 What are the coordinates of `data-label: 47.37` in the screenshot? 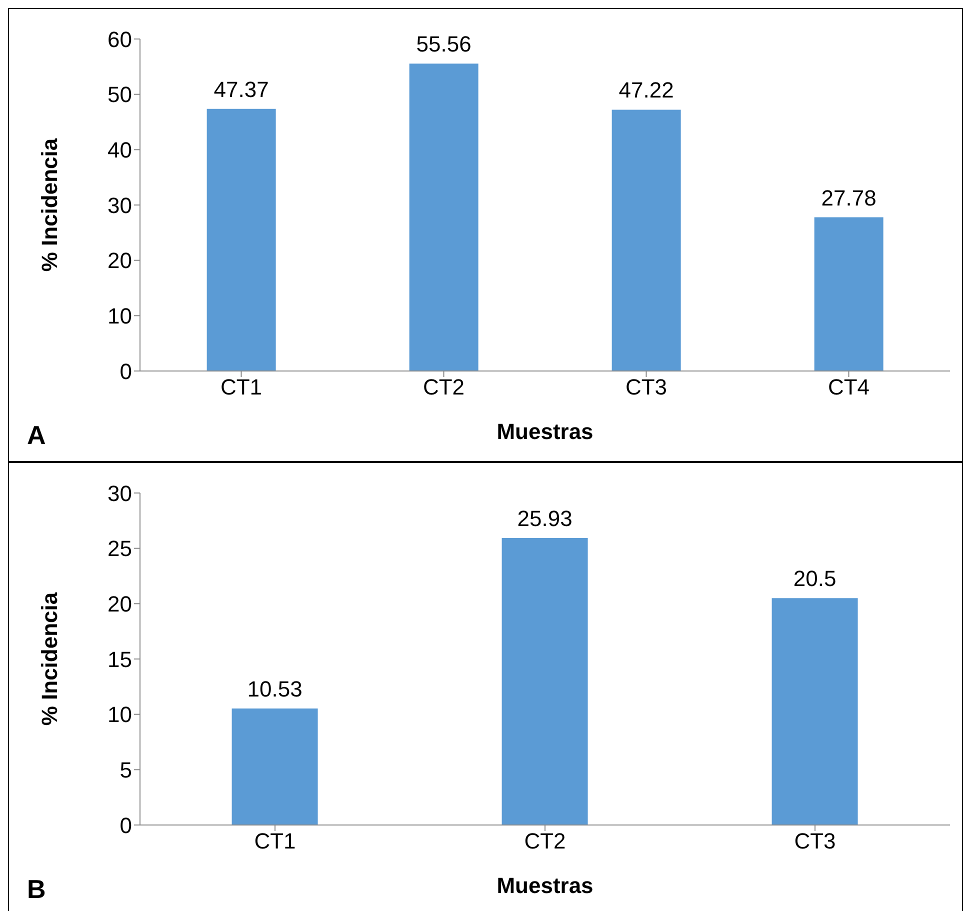 It's located at (241, 89).